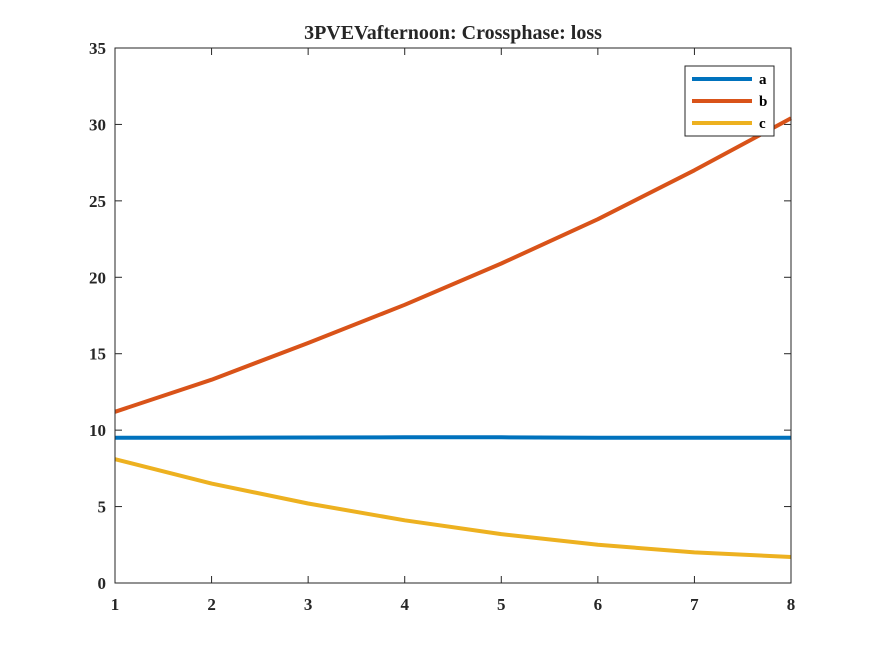 The width and height of the screenshot is (875, 656). What do you see at coordinates (115, 604) in the screenshot?
I see `x-tick-label: 1` at bounding box center [115, 604].